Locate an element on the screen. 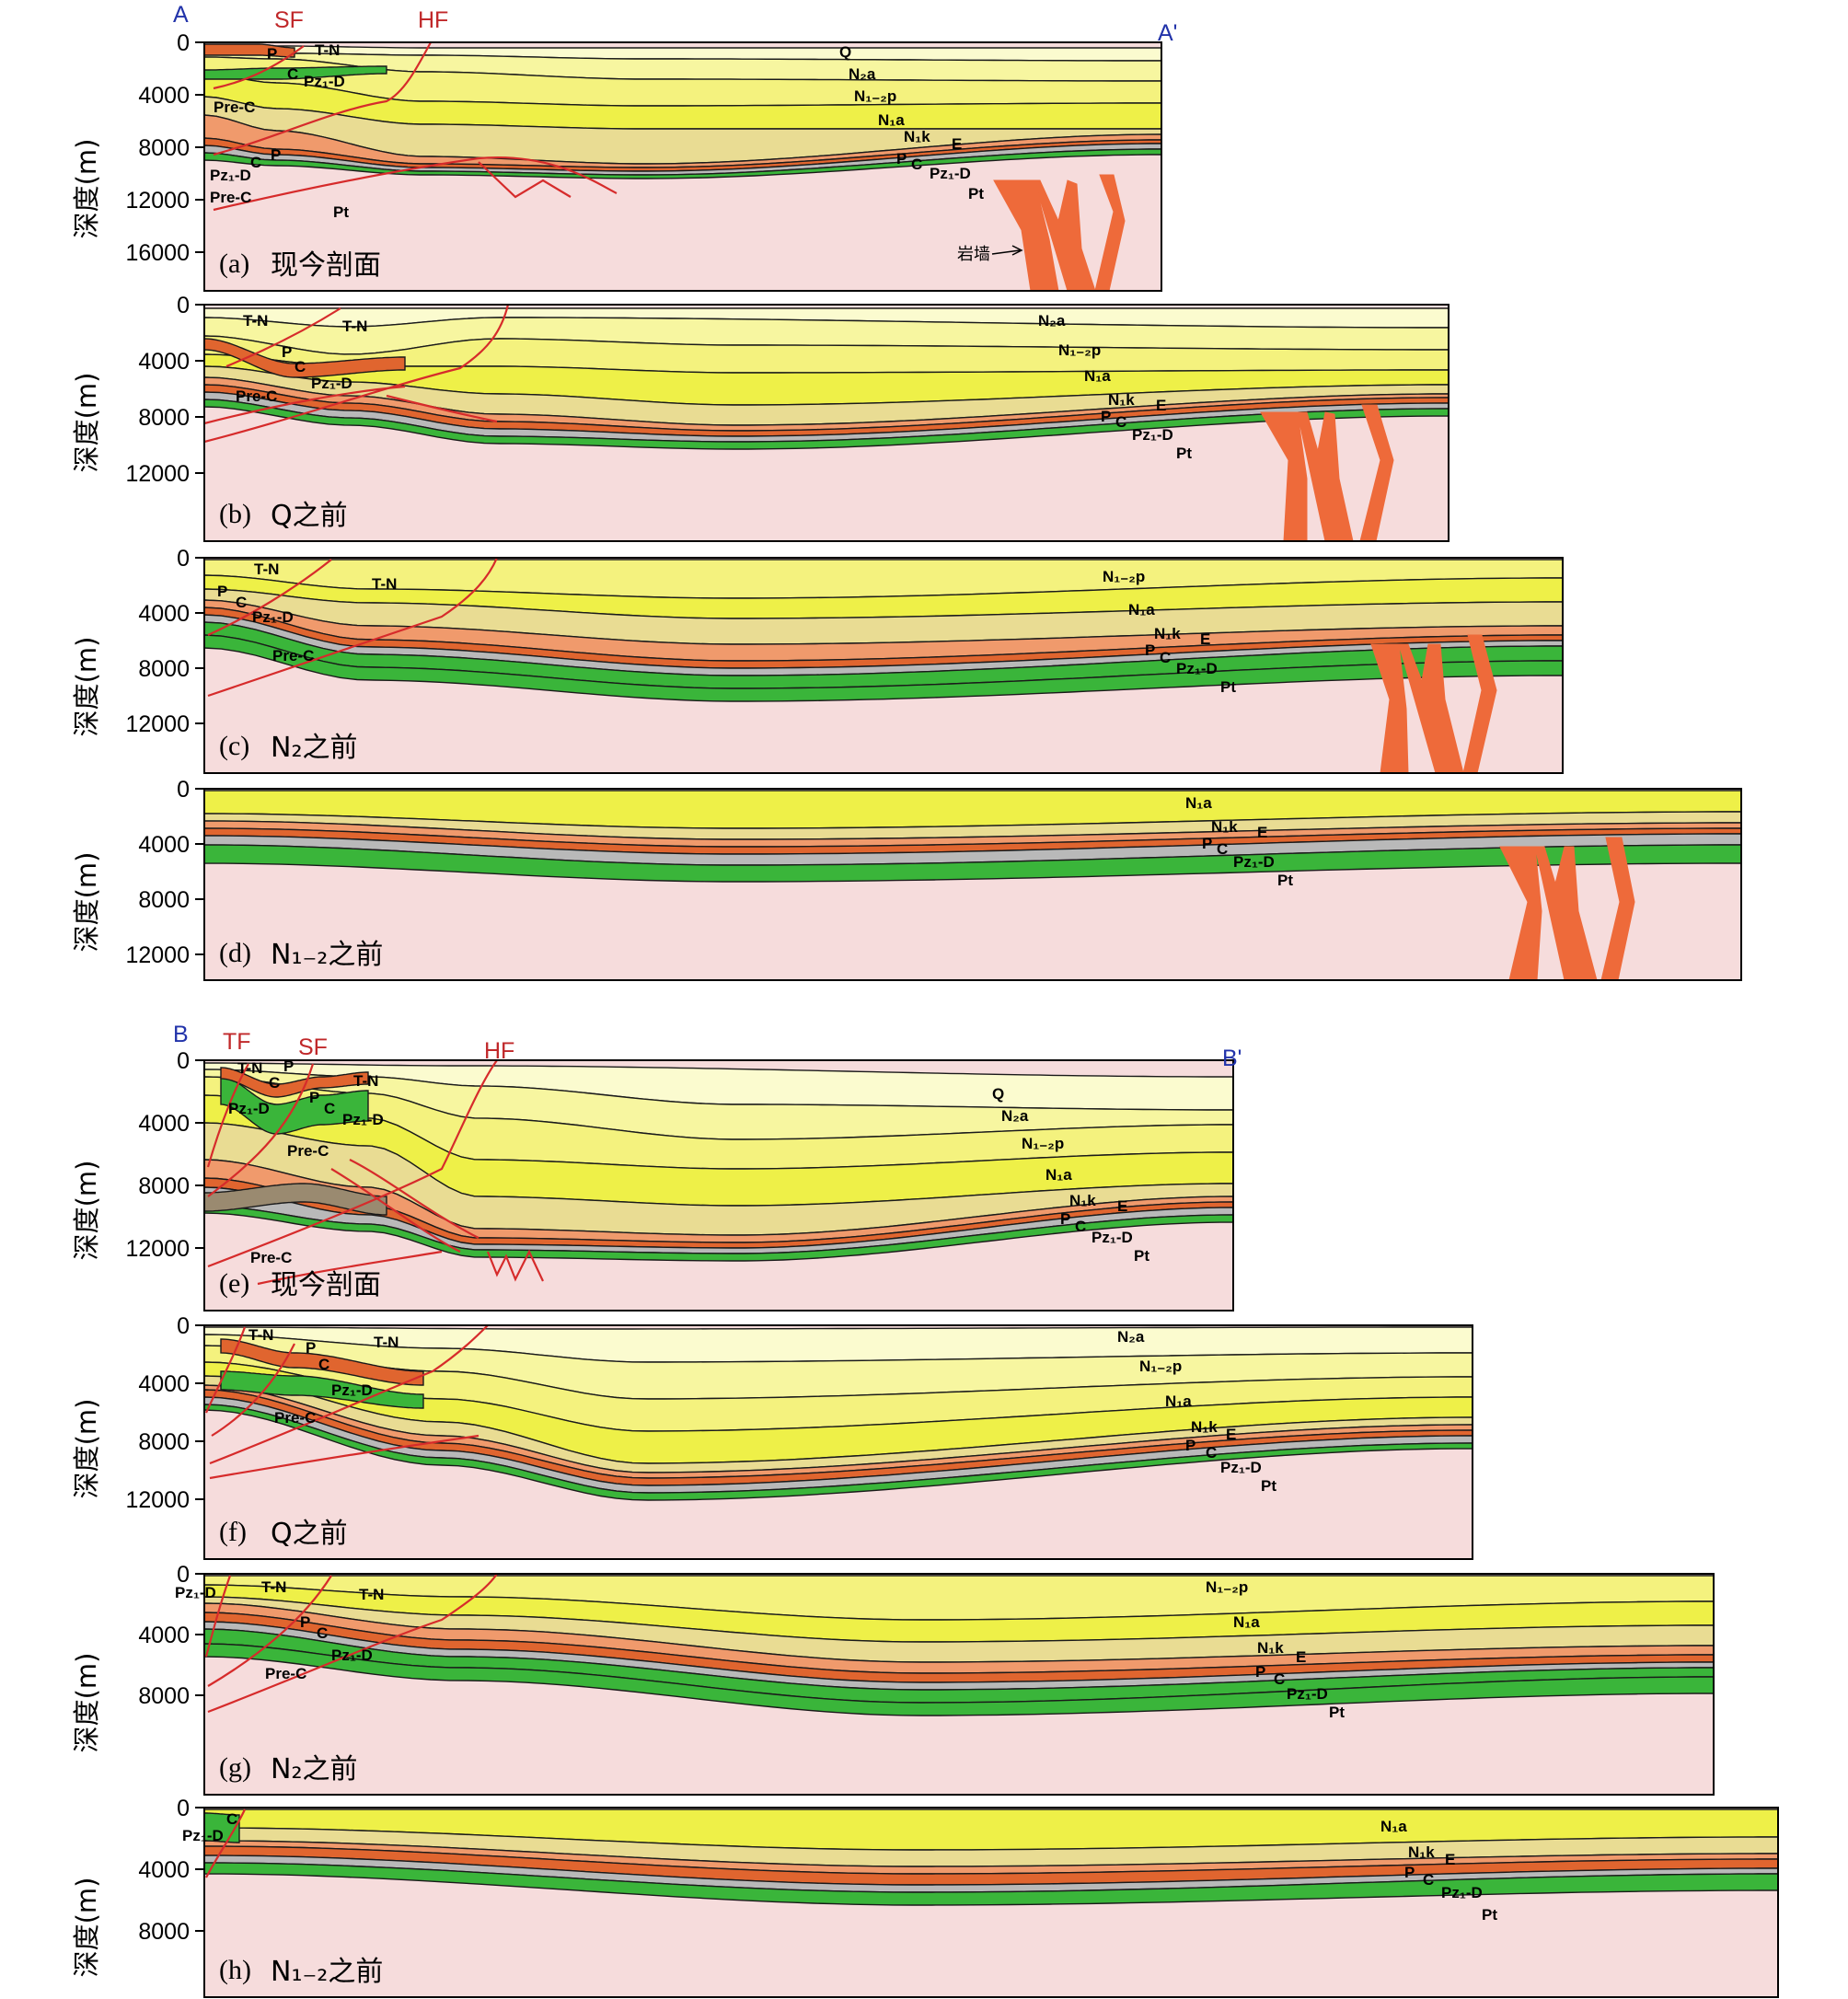  panel-caption-letter: (b) is located at coordinates (235, 514).